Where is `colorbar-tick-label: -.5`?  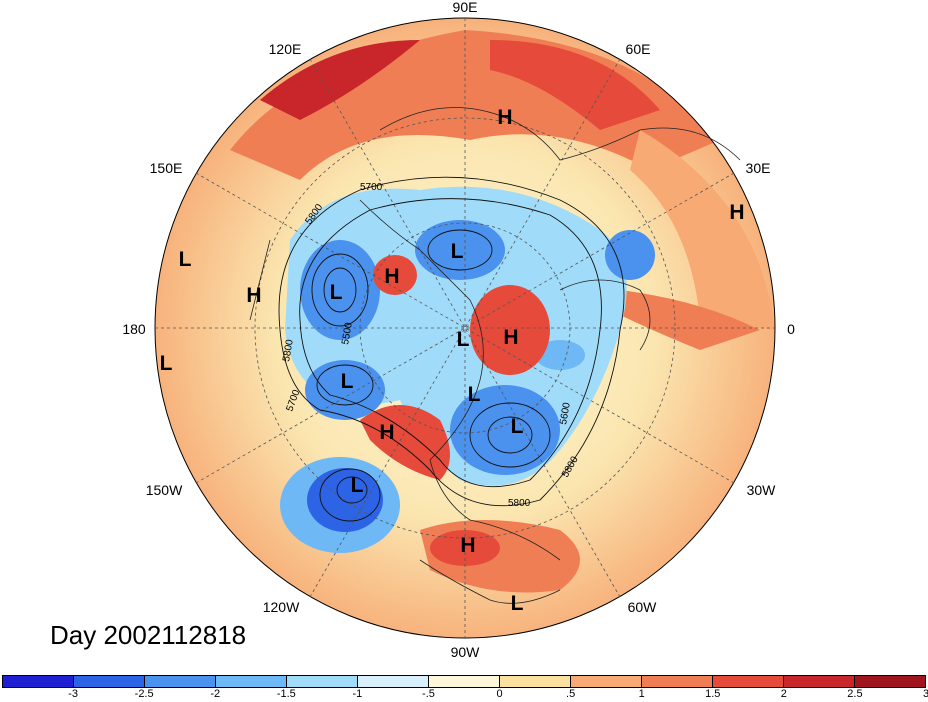 colorbar-tick-label: -.5 is located at coordinates (428, 694).